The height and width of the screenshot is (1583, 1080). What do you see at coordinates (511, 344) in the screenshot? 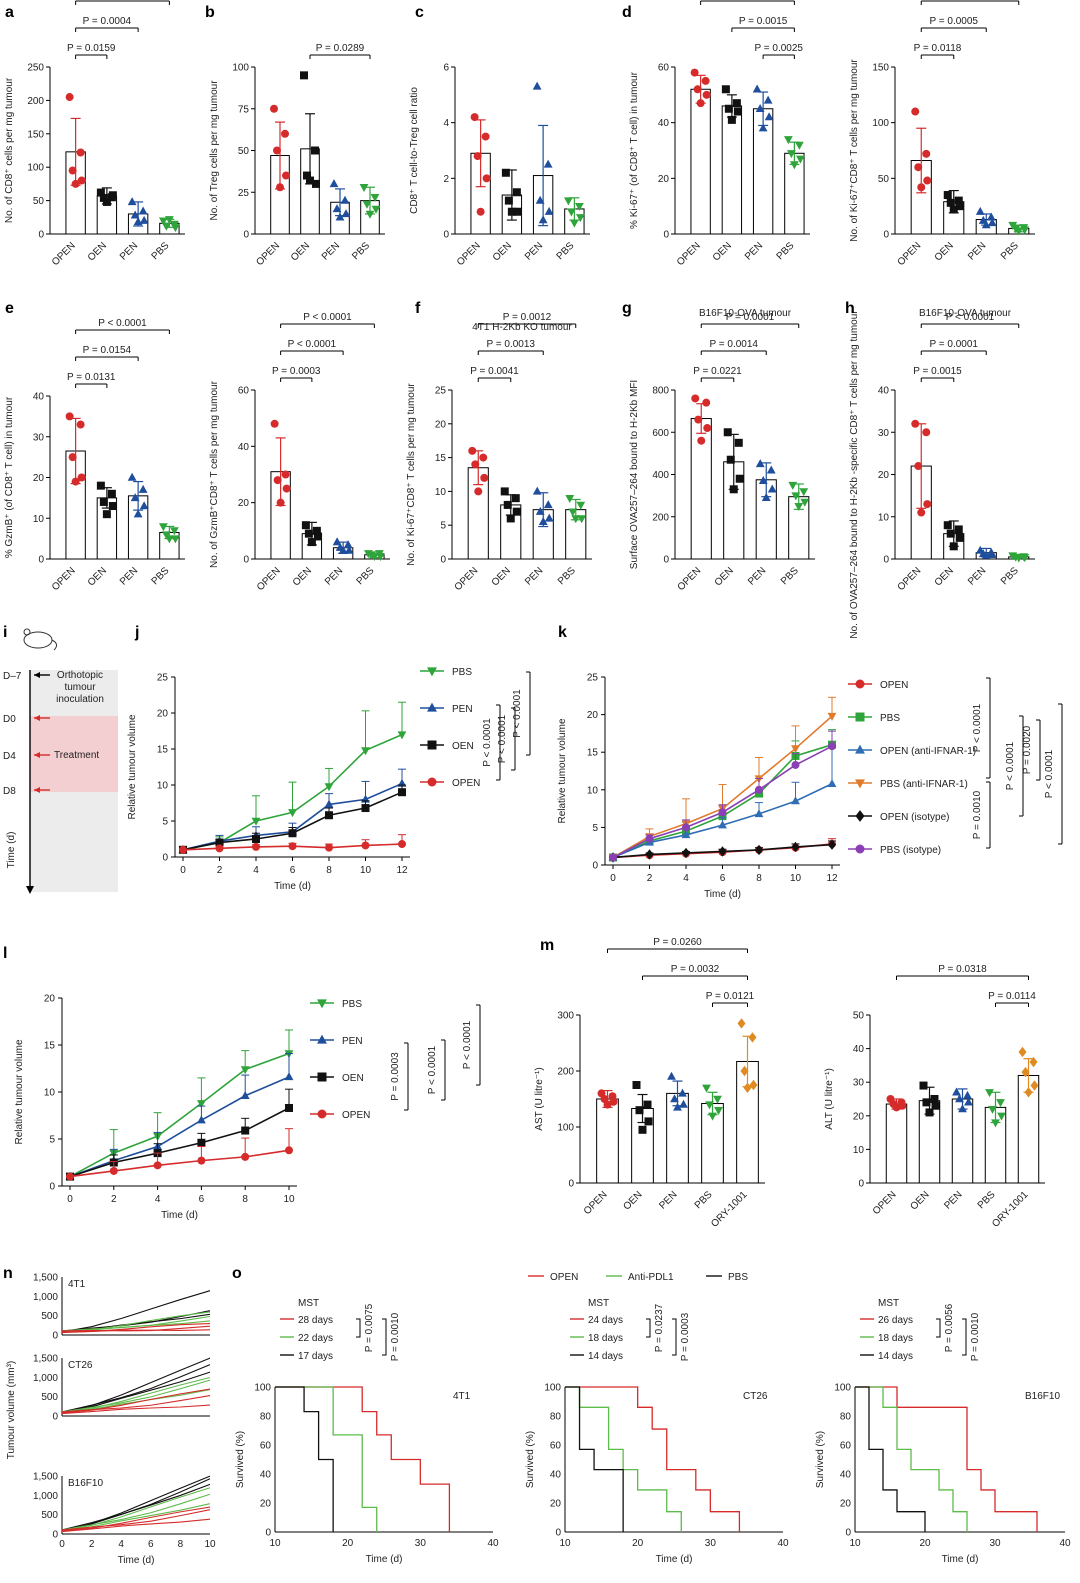
I see `p-value: P = 0.0013` at bounding box center [511, 344].